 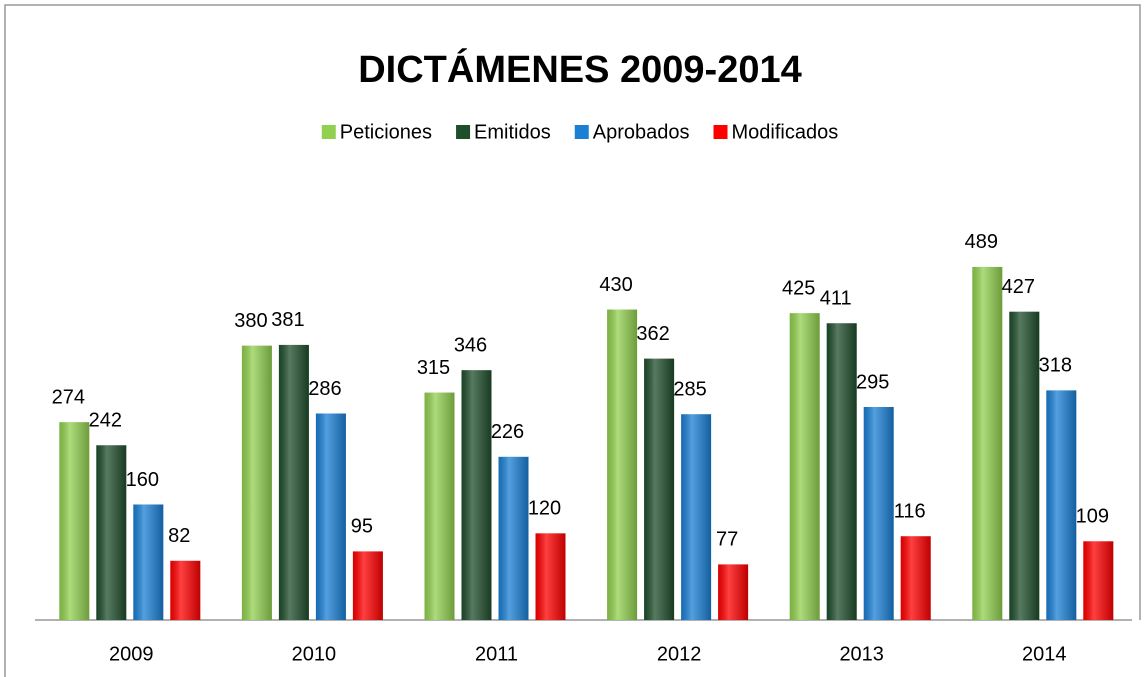 What do you see at coordinates (910, 512) in the screenshot?
I see `data-label: 116` at bounding box center [910, 512].